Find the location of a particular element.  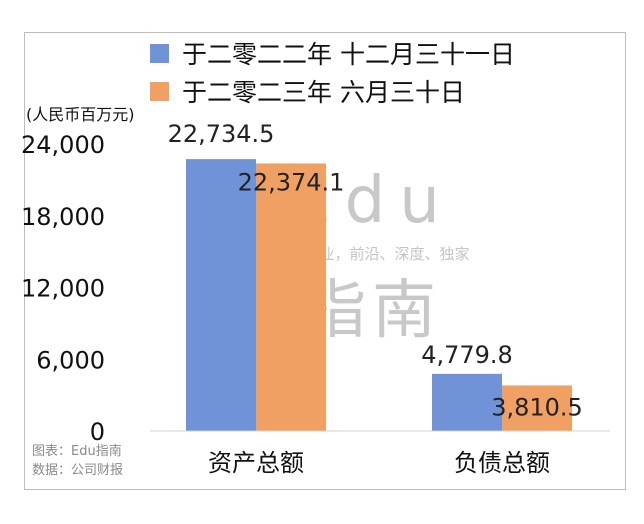

y-tick-label: 18,000 is located at coordinates (63, 217).